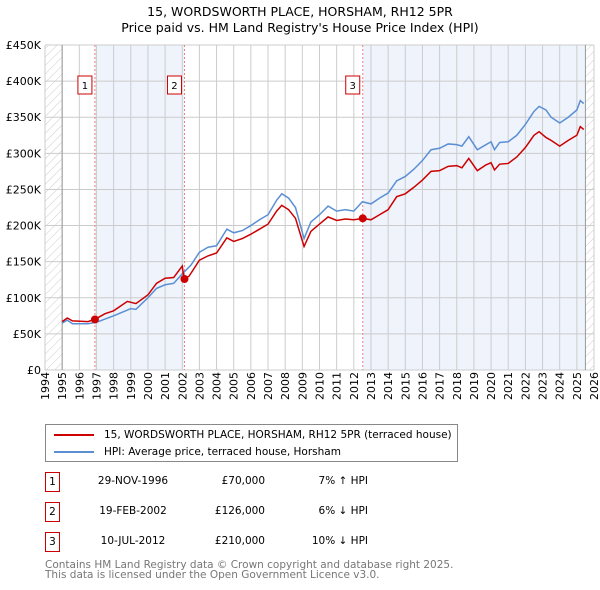  Describe the element at coordinates (74, 435) in the screenshot. I see `legend-swatch-red` at that location.